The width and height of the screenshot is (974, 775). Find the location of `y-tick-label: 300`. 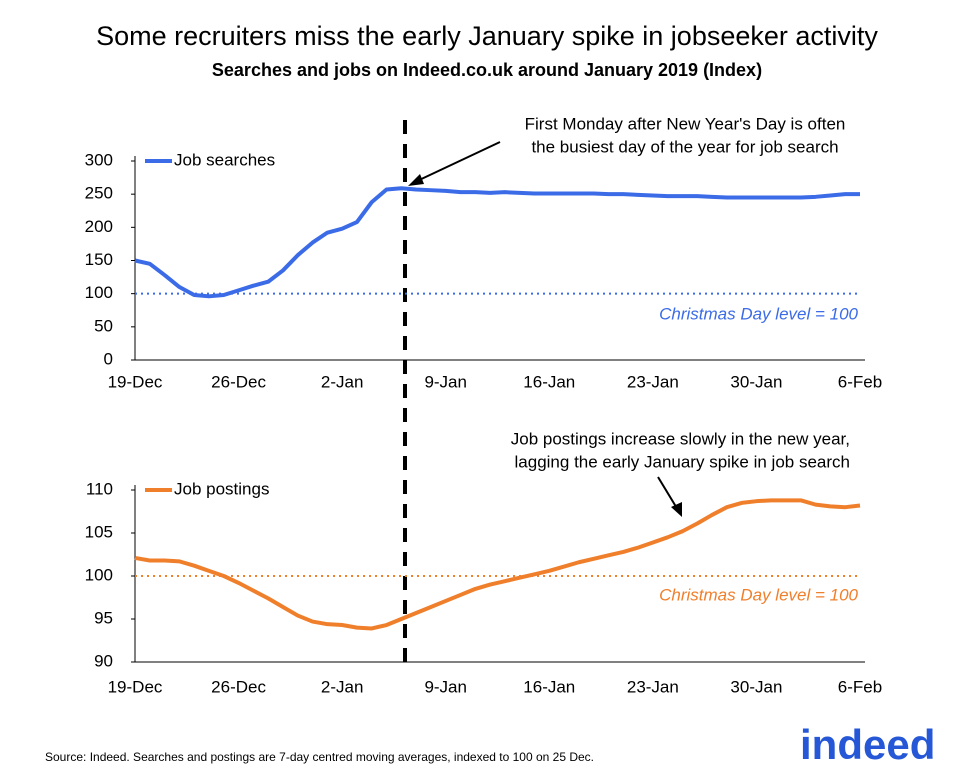

y-tick-label: 300 is located at coordinates (99, 159).